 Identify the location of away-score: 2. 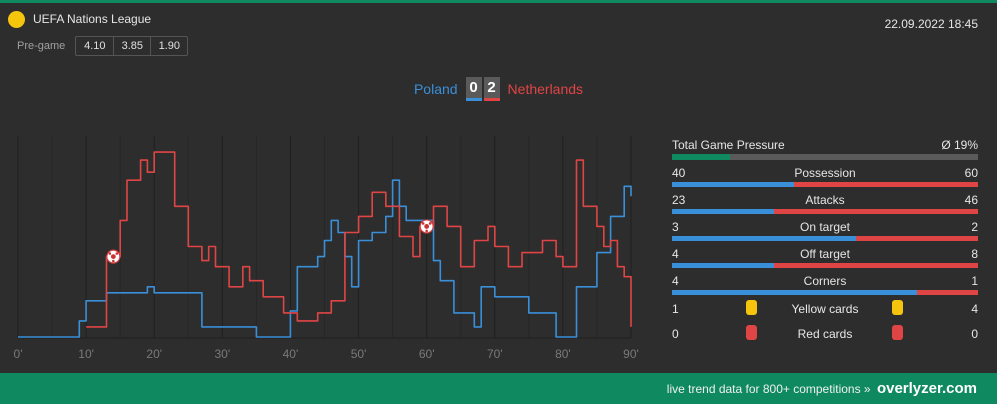
(491, 89).